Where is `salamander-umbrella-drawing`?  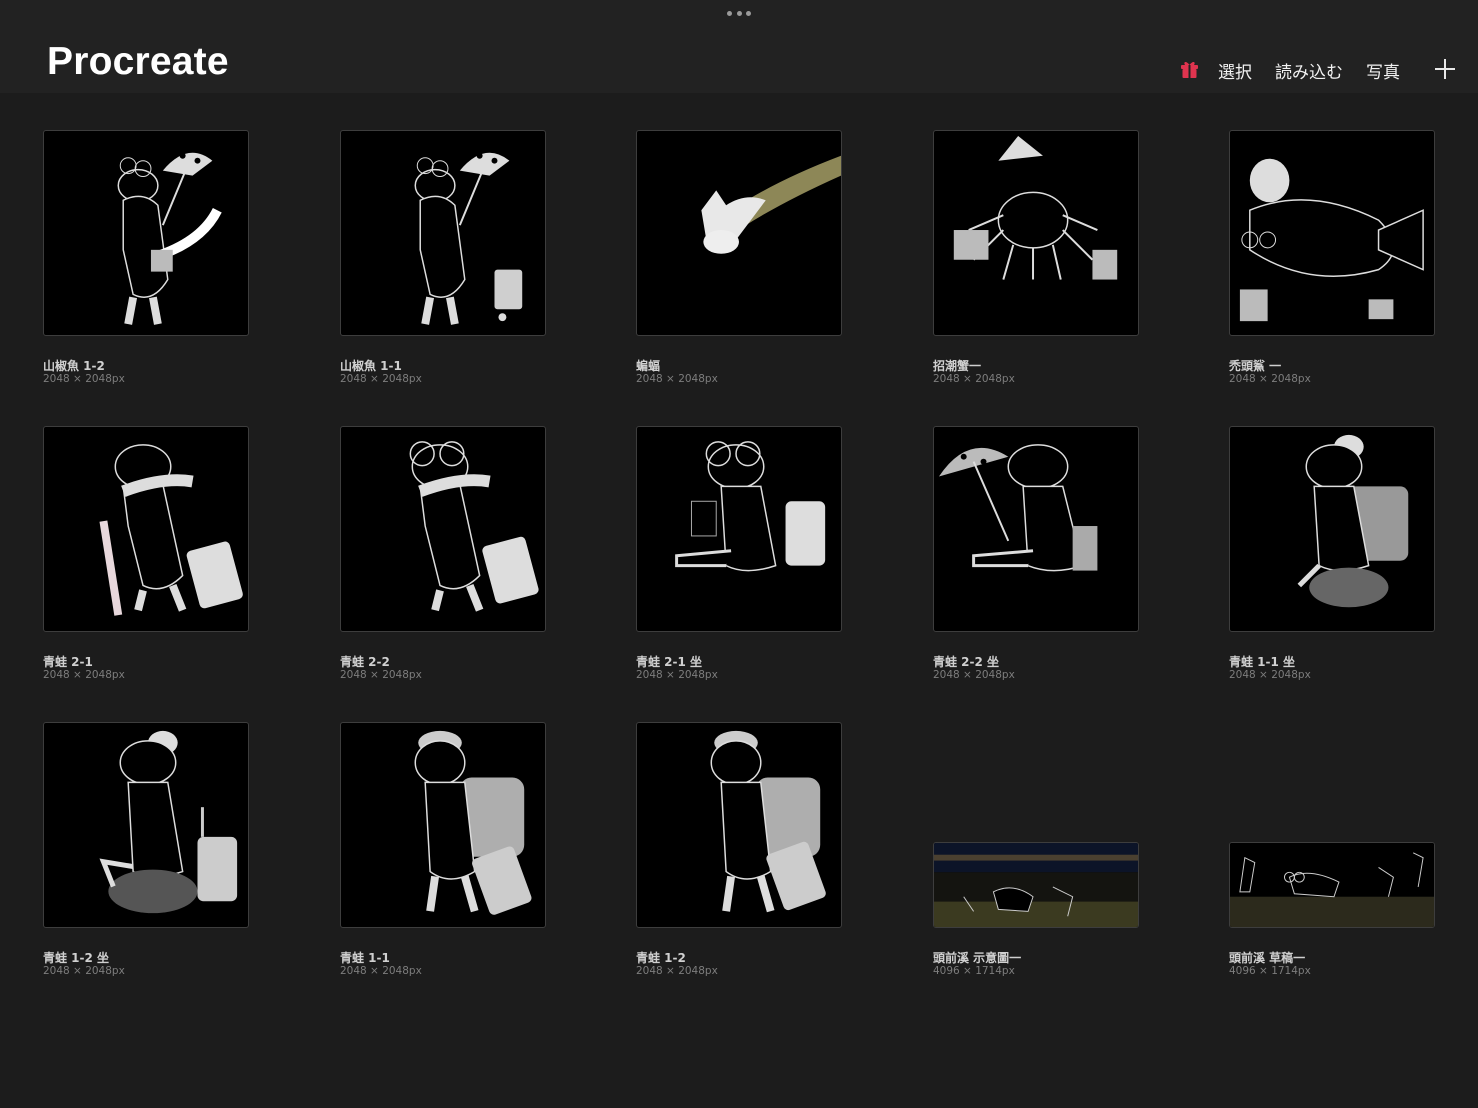 salamander-umbrella-drawing is located at coordinates (169, 238).